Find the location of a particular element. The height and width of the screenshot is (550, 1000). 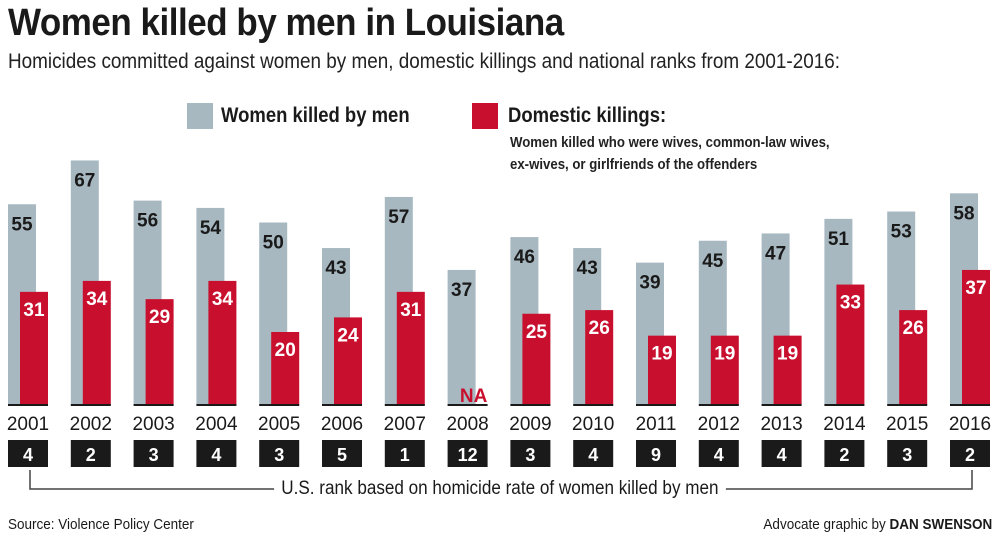

x-tick-label: 2008 is located at coordinates (467, 424).